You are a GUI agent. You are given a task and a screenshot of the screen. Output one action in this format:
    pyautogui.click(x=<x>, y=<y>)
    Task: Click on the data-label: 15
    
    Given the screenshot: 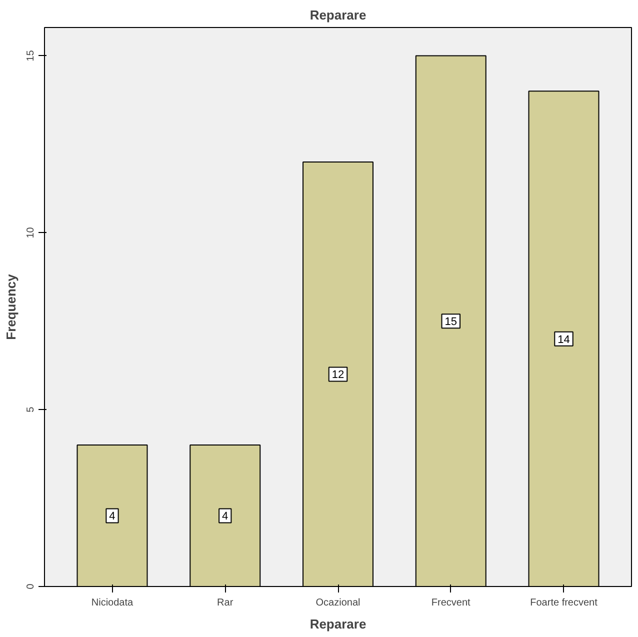 What is the action you would take?
    pyautogui.click(x=451, y=322)
    